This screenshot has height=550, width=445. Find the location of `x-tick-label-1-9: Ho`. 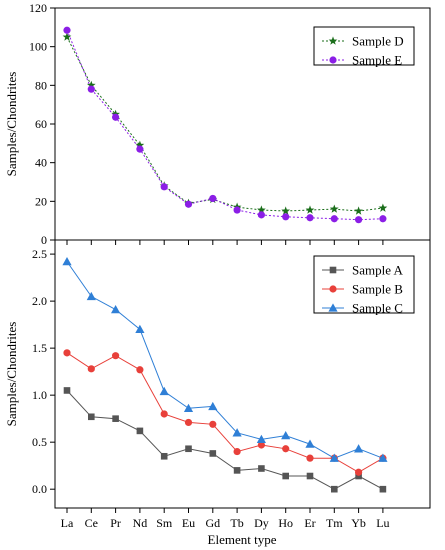

x-tick-label-1-9: Ho is located at coordinates (285, 523).